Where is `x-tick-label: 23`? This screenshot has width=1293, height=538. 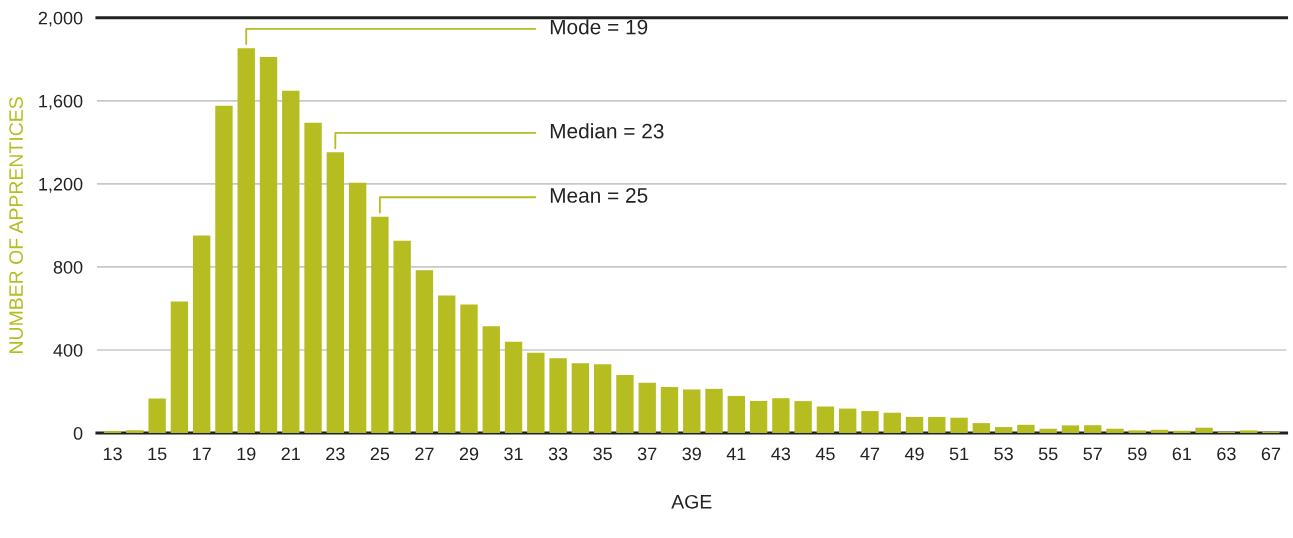
x-tick-label: 23 is located at coordinates (335, 454).